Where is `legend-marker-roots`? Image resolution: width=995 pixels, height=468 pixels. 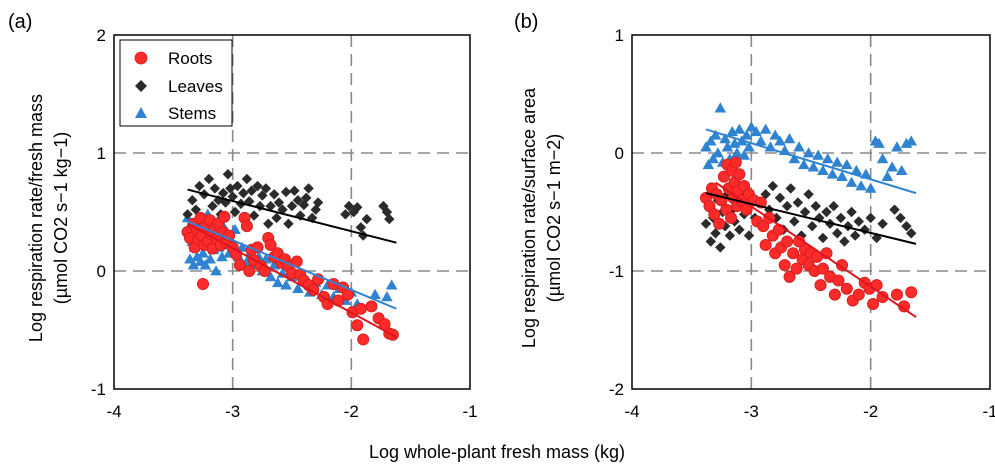 legend-marker-roots is located at coordinates (141, 58).